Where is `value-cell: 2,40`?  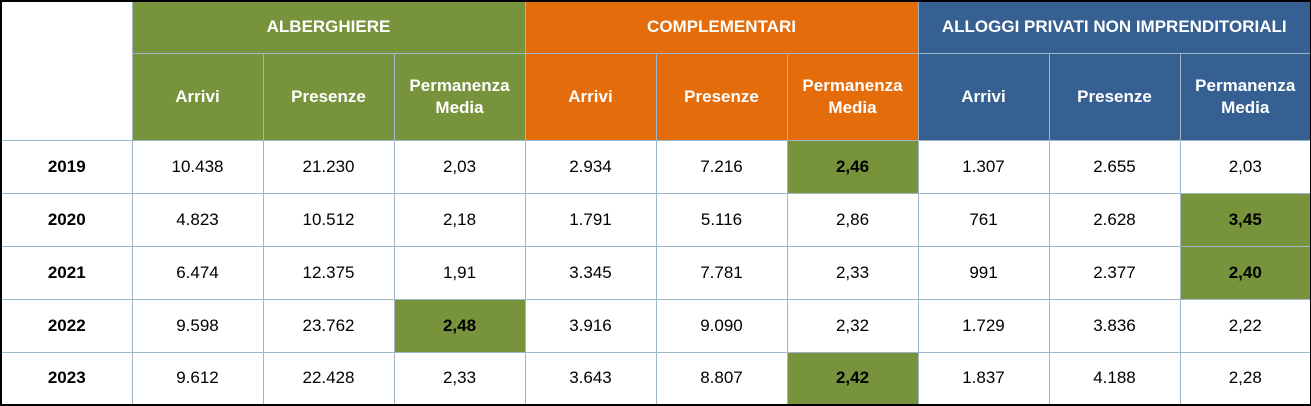 value-cell: 2,40 is located at coordinates (1245, 272).